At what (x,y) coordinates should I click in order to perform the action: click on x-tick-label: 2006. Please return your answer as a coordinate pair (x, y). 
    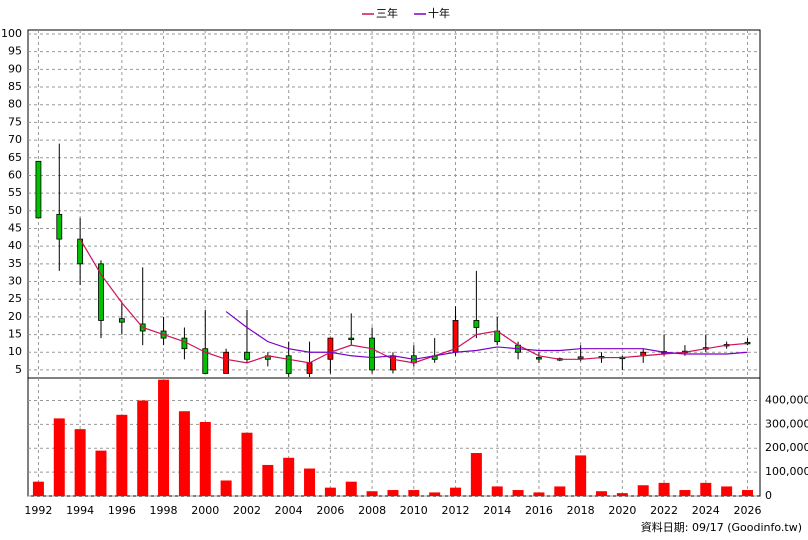
    Looking at the image, I should click on (330, 510).